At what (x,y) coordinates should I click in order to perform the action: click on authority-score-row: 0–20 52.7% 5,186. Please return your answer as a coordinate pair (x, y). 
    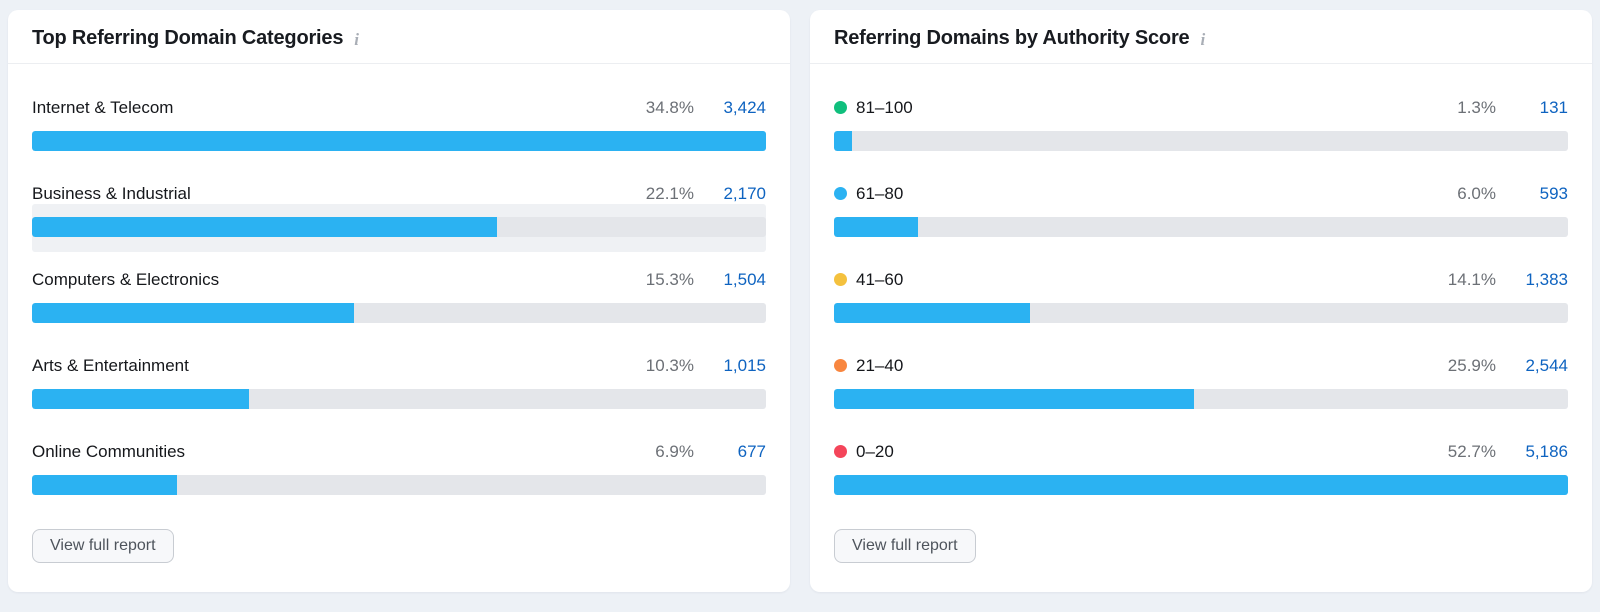
    Looking at the image, I should click on (1201, 475).